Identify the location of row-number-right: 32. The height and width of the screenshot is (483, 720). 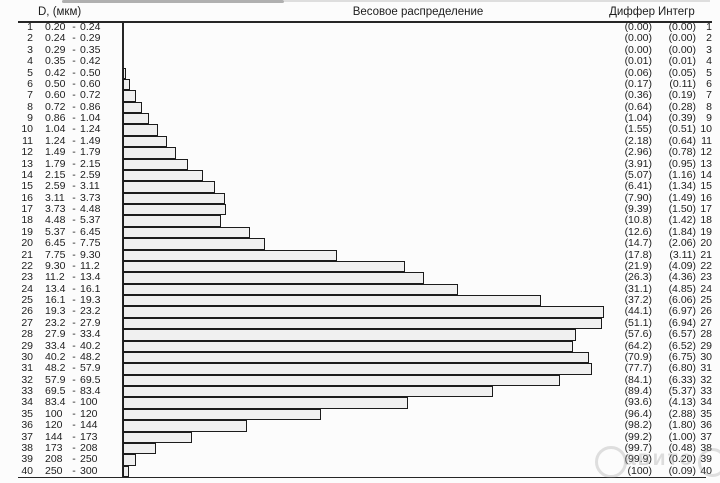
(706, 379).